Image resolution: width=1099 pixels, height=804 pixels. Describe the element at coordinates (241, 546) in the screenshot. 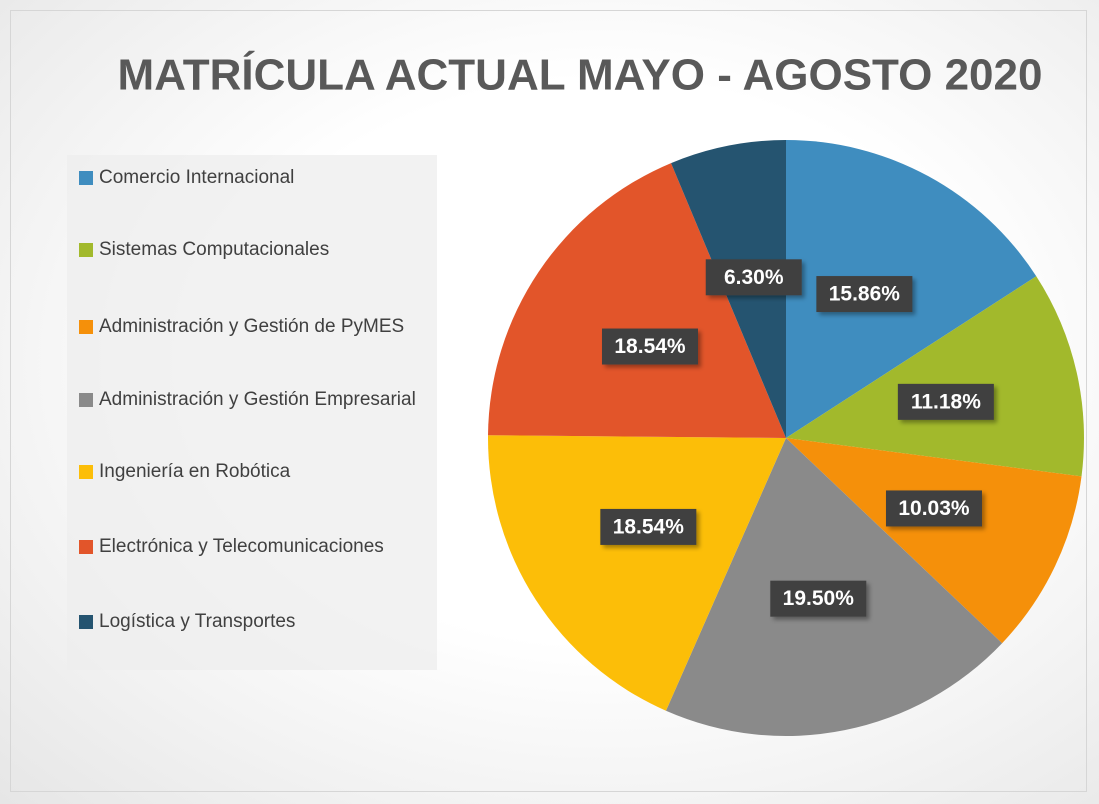

I see `legend-label: Electrónica y Telecomunicaciones` at that location.